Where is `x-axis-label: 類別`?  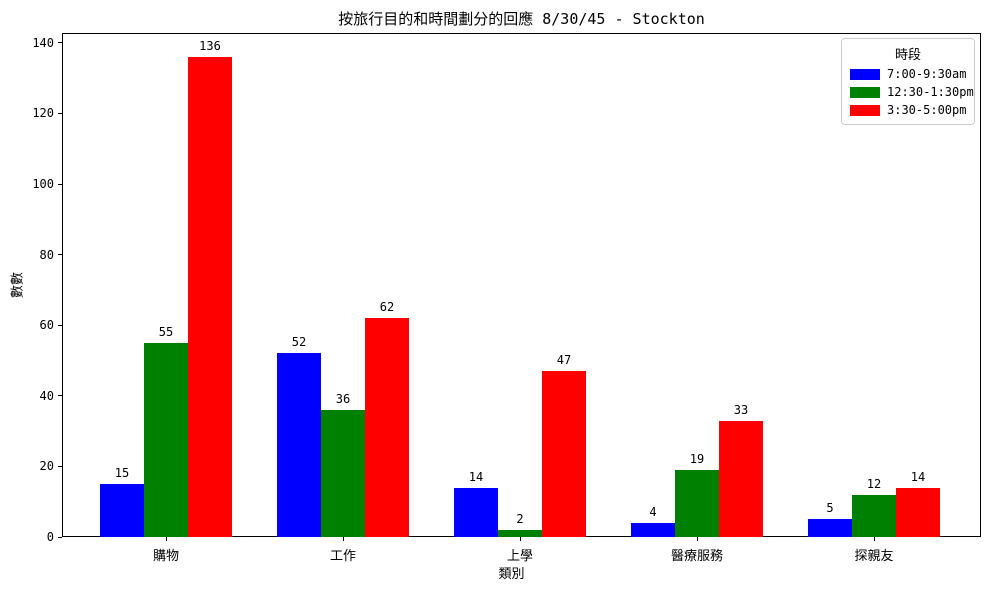 x-axis-label: 類別 is located at coordinates (511, 574).